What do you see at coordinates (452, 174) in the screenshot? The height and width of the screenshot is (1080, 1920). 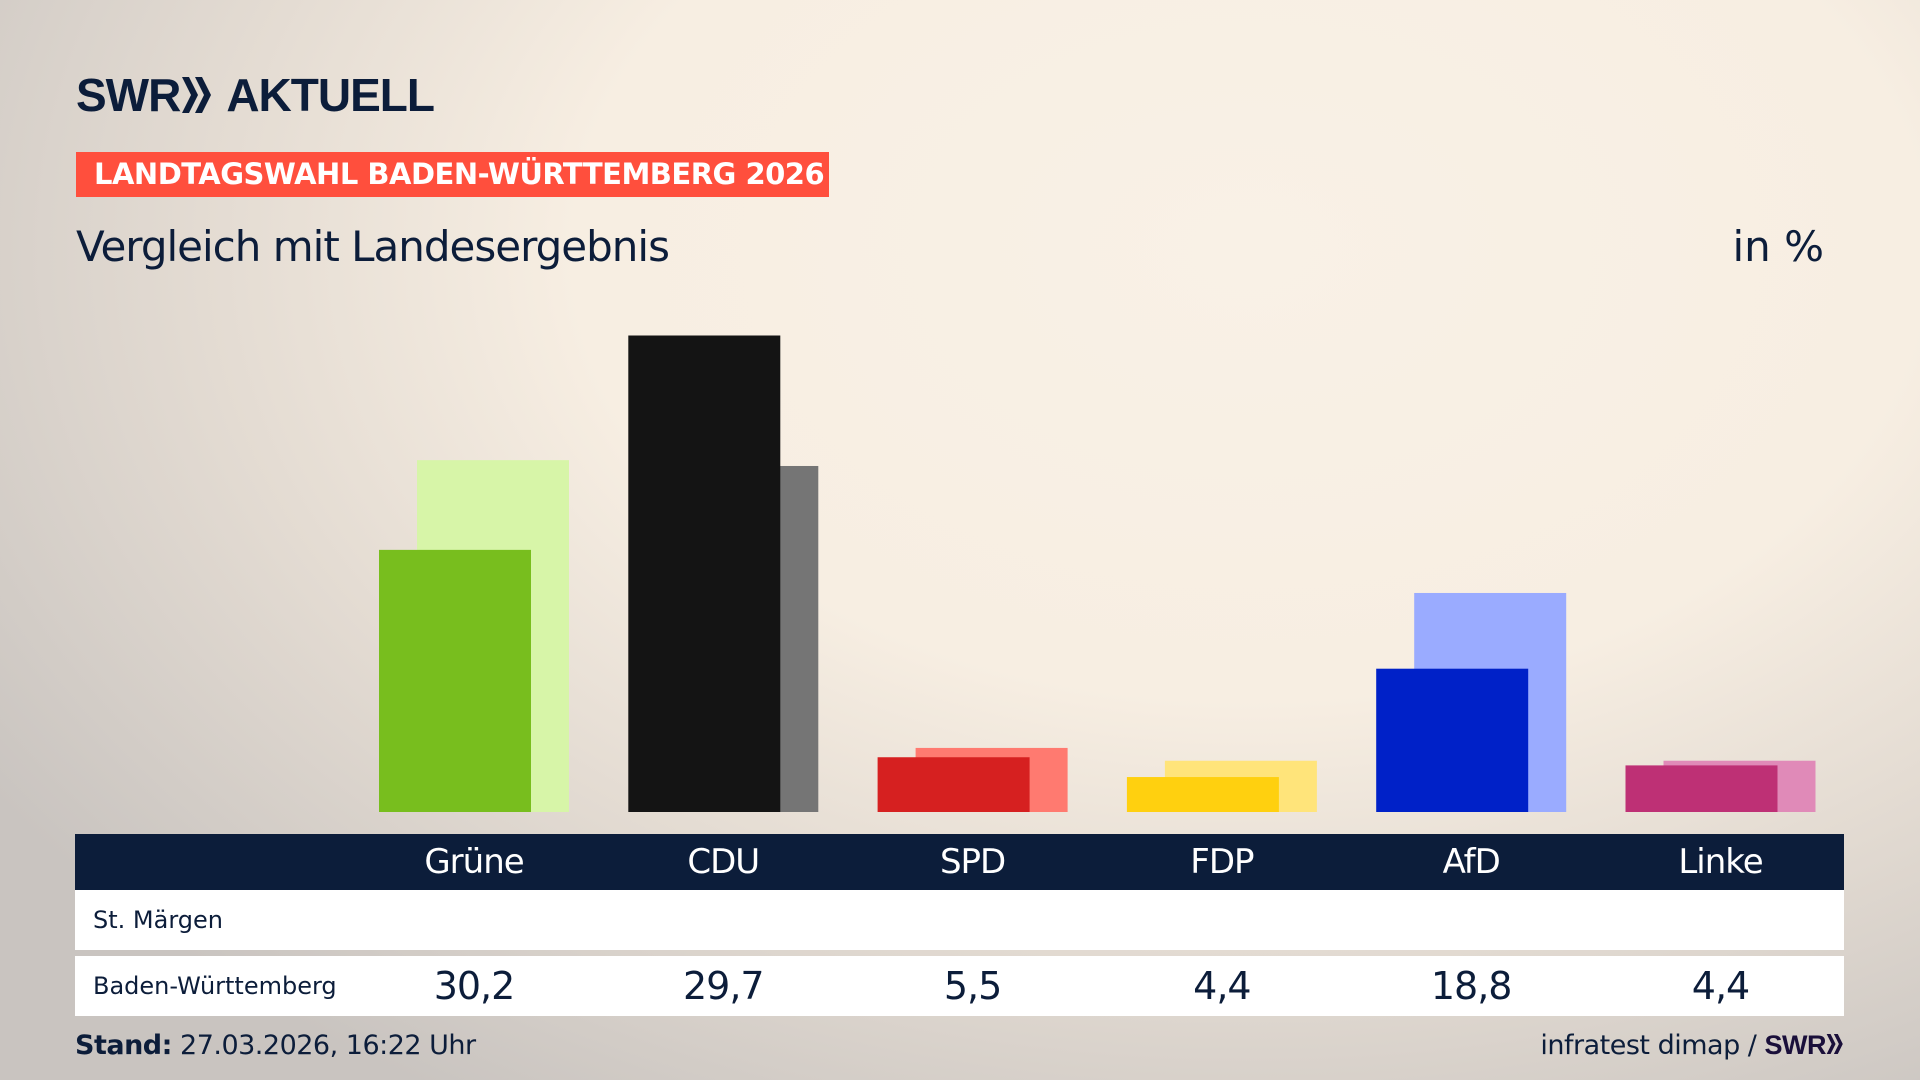 I see `election-badge: LANDTAGSWAHL BADEN-WÜRTTEMBERG 2026` at bounding box center [452, 174].